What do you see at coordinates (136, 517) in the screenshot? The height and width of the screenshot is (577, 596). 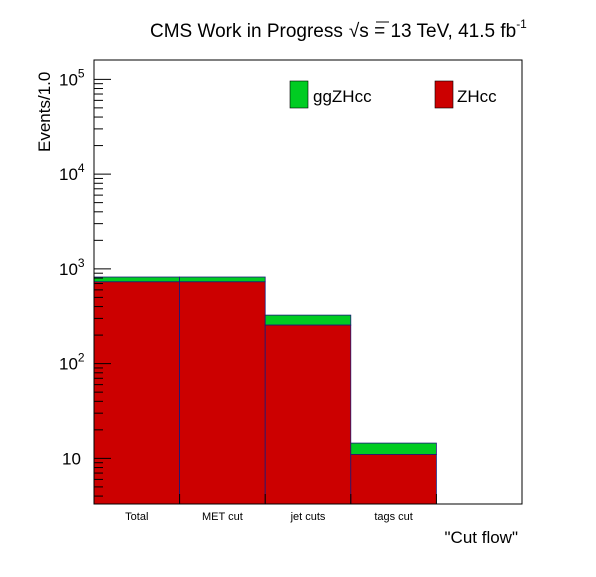 I see `x-tick-label: Total` at bounding box center [136, 517].